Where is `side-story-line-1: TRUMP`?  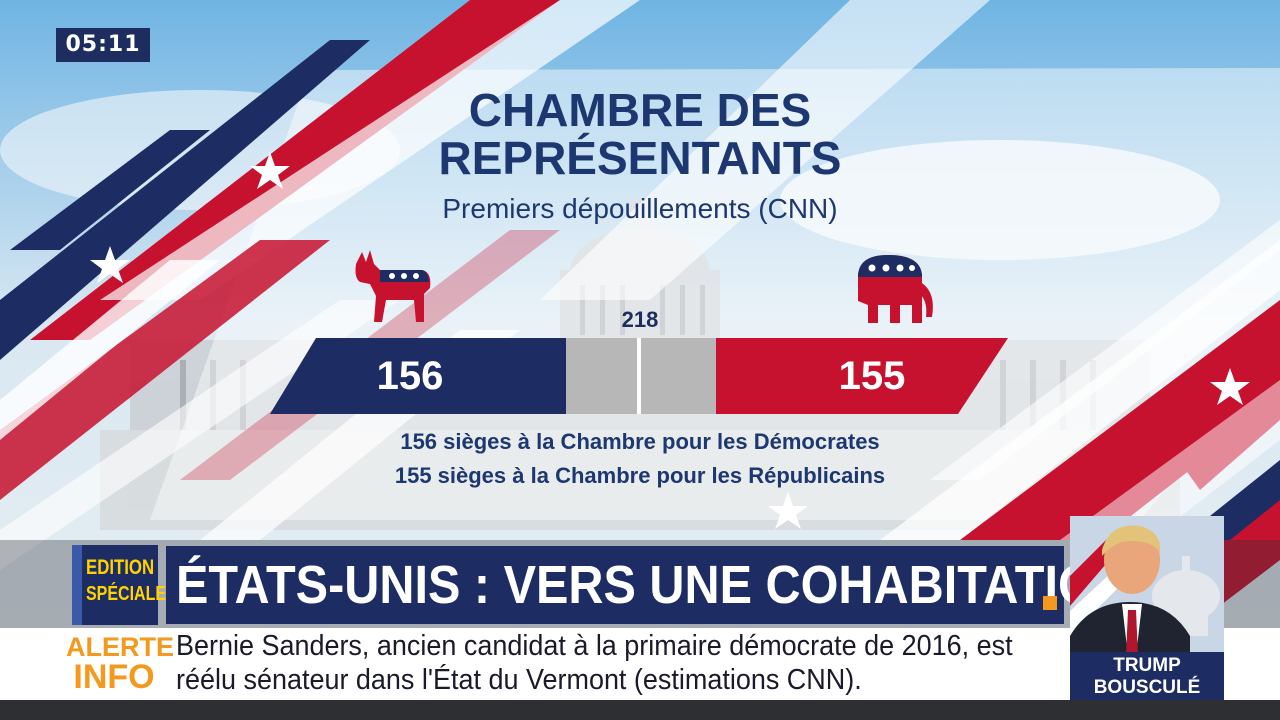
side-story-line-1: TRUMP is located at coordinates (1147, 665).